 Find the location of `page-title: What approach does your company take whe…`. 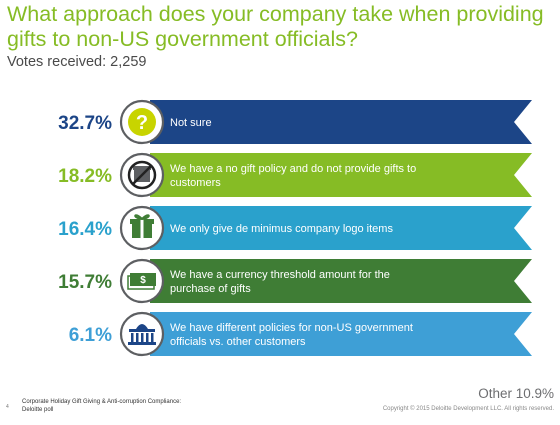

page-title: What approach does your company take whe… is located at coordinates (275, 26).